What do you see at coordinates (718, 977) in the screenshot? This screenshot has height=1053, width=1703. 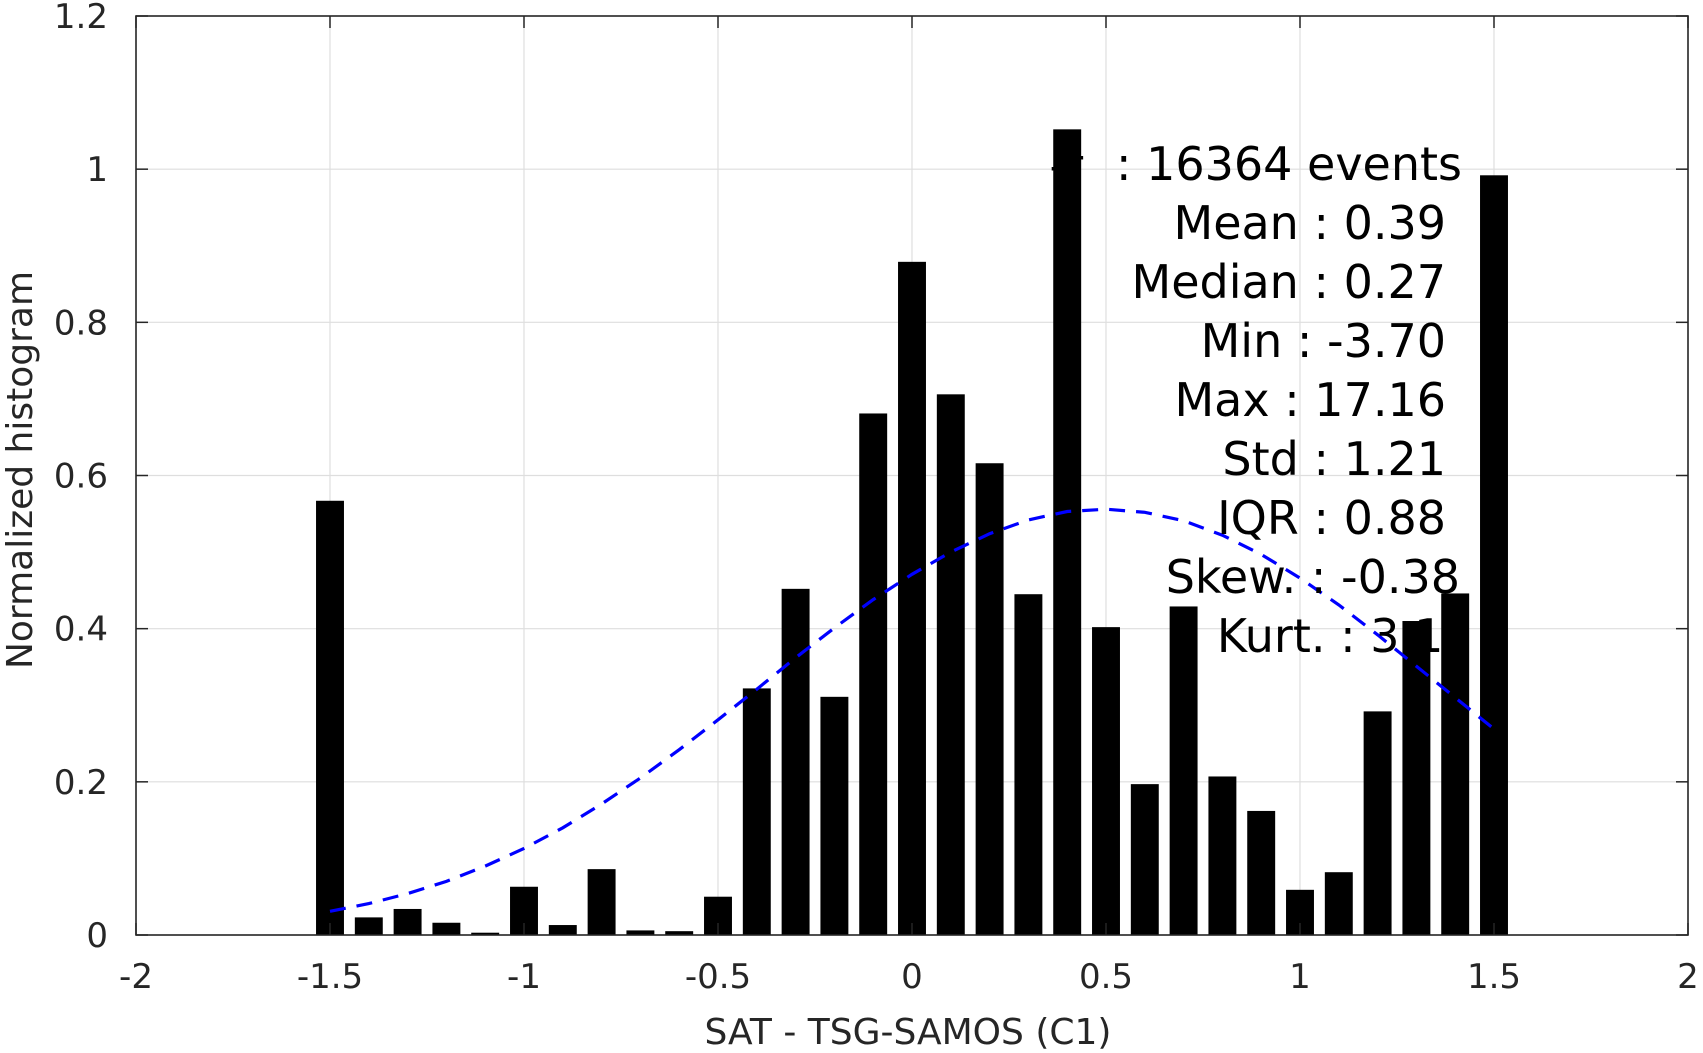 I see `x-tick-label: -0.5` at bounding box center [718, 977].